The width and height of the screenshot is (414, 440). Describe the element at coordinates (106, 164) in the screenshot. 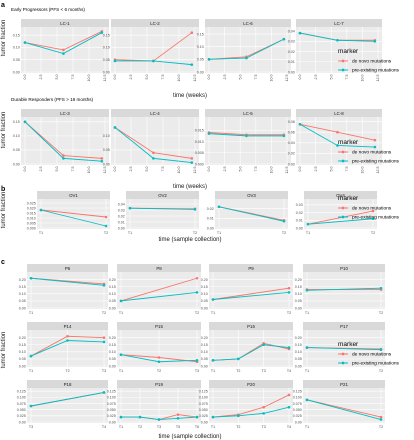

I see `chart-1-panel-1-ytick-0: 0.00` at that location.